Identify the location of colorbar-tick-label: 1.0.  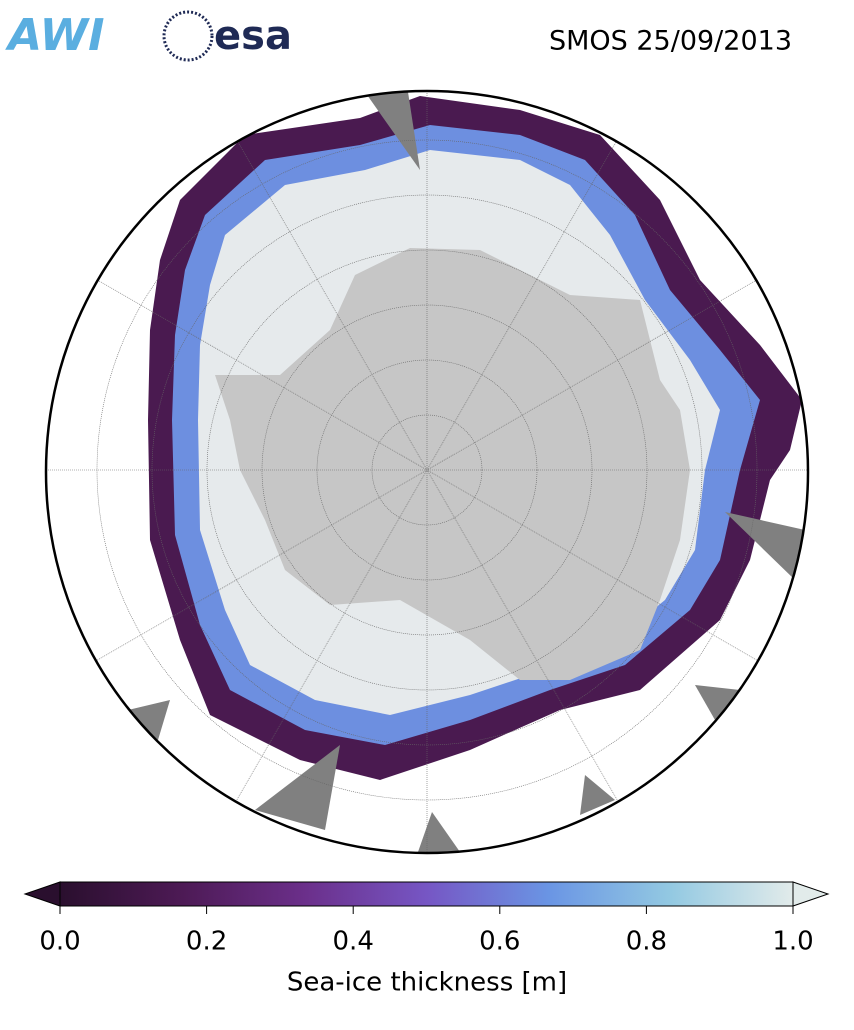
(792, 942).